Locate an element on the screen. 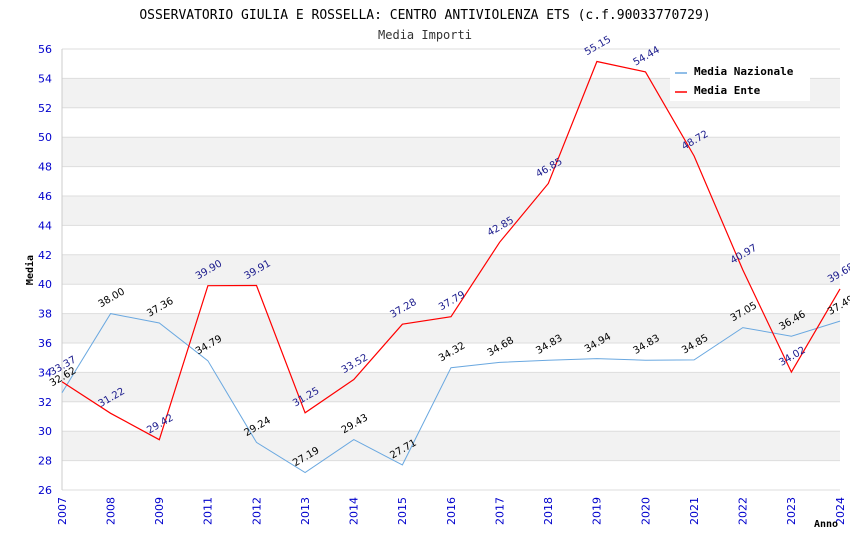 The image size is (850, 550). data-label: 38.00 is located at coordinates (112, 298).